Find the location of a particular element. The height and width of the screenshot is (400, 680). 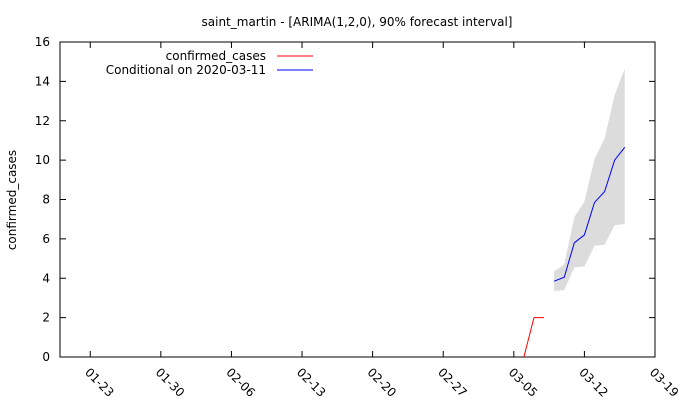

x-tick-label: 02-06 is located at coordinates (240, 382).